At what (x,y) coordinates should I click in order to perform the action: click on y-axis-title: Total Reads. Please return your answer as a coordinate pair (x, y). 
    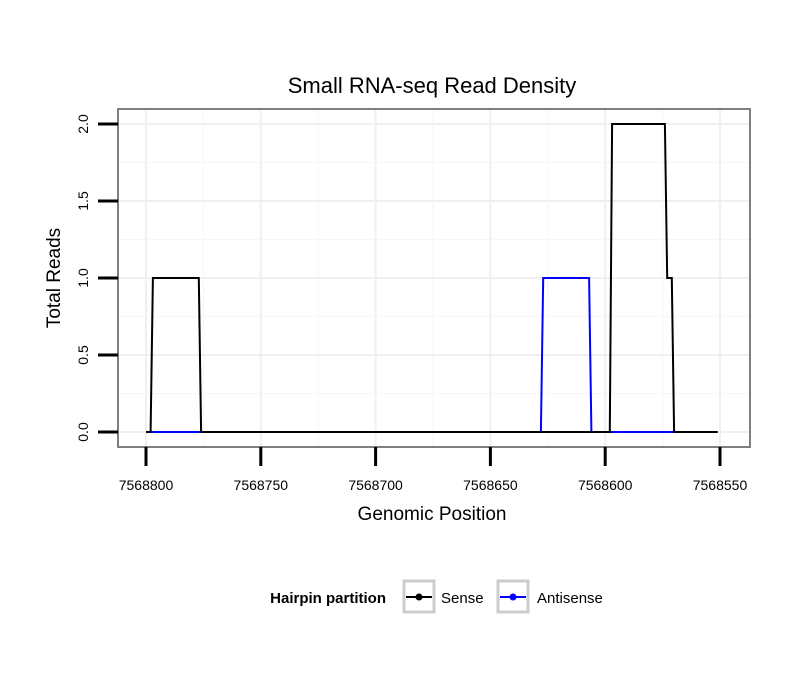
    Looking at the image, I should click on (54, 278).